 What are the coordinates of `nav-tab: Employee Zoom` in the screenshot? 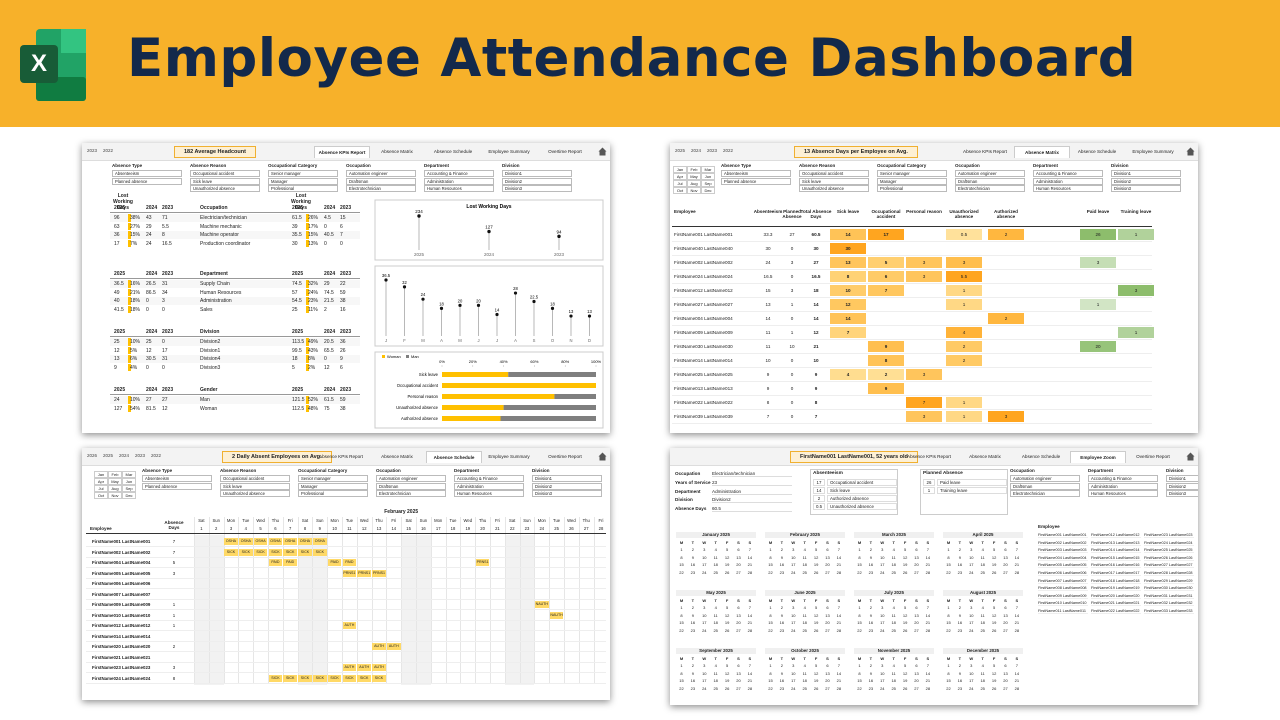 It's located at (1098, 457).